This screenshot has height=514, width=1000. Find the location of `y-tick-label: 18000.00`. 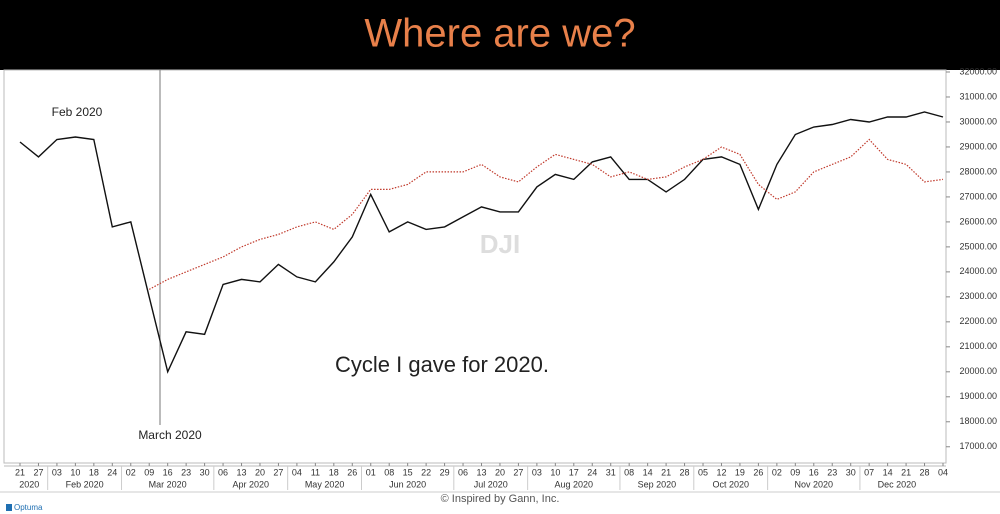

y-tick-label: 18000.00 is located at coordinates (978, 421).